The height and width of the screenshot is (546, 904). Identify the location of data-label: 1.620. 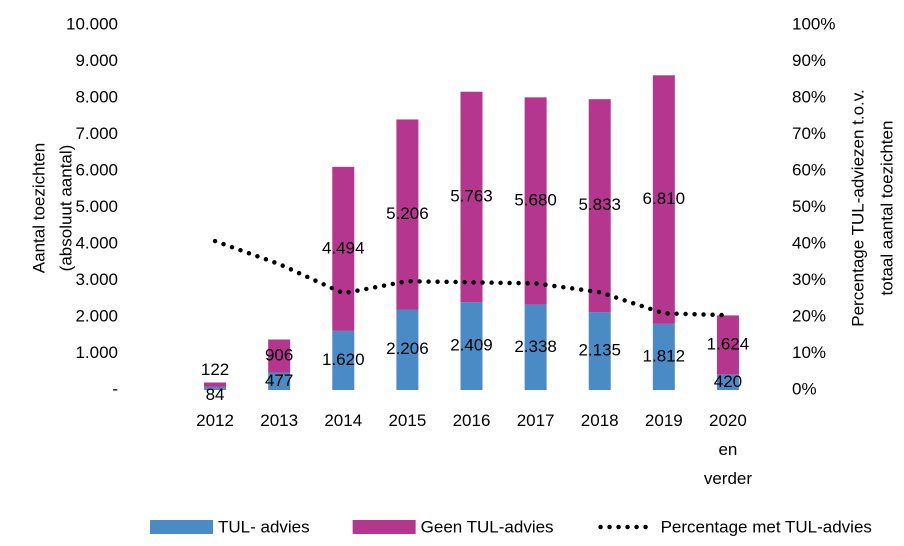
(343, 359).